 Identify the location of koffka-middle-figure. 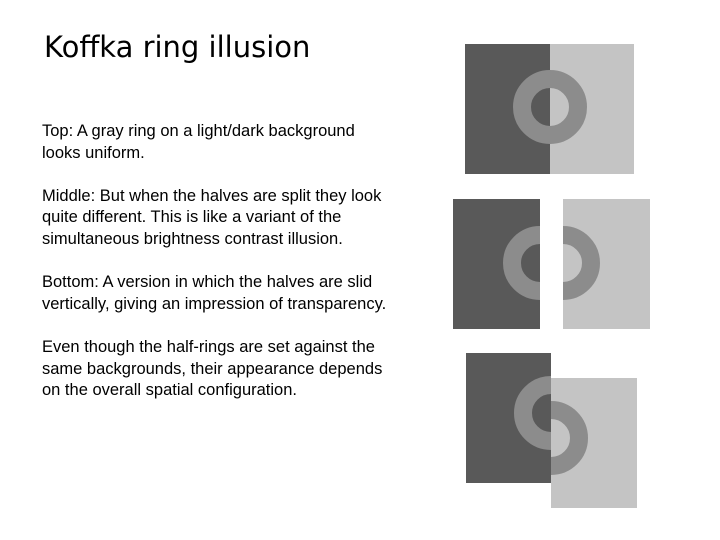
(551, 264).